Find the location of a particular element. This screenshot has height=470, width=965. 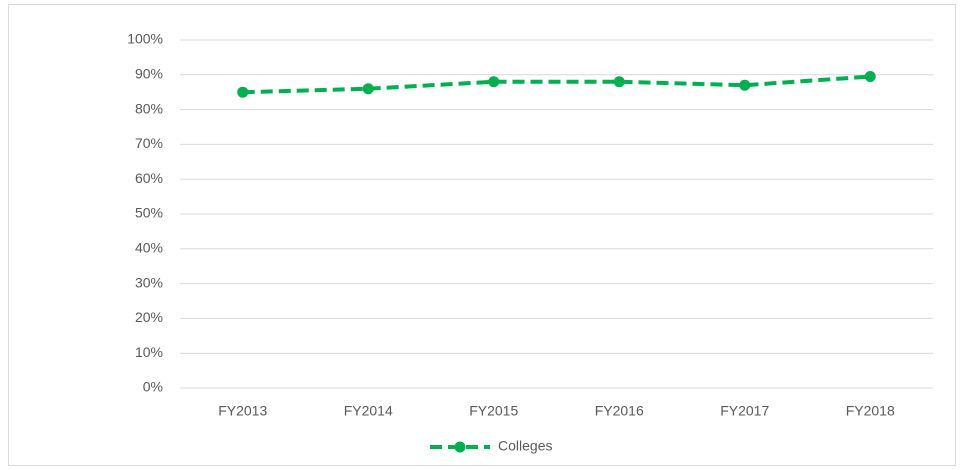

y-tick-label: 20% is located at coordinates (149, 317).